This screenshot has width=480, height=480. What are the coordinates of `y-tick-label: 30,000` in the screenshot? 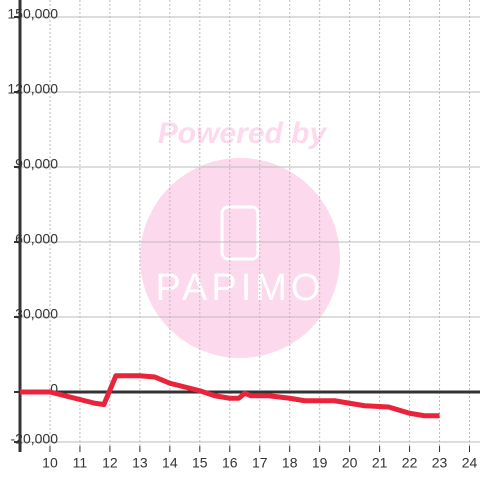 It's located at (36, 314).